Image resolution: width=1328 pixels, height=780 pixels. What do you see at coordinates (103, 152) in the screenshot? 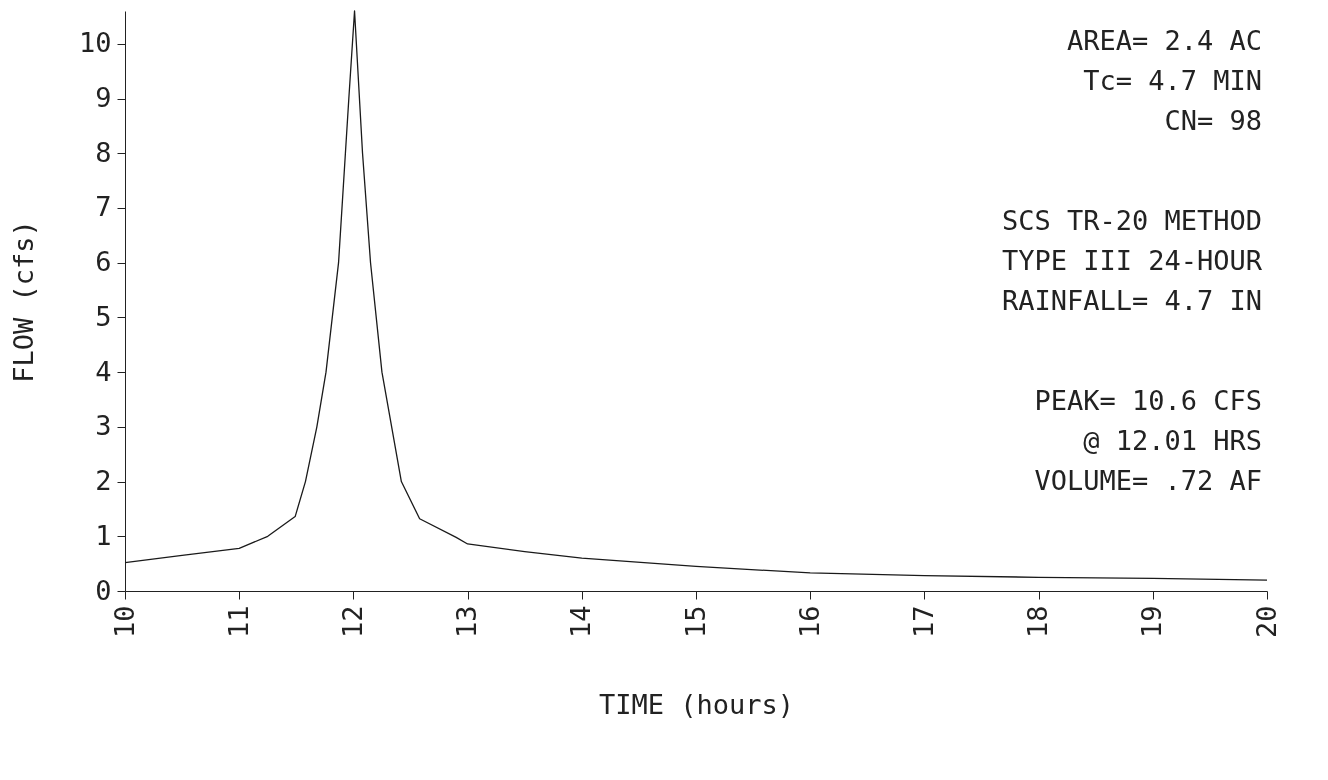
I see `y-tick-label: 8` at bounding box center [103, 152].